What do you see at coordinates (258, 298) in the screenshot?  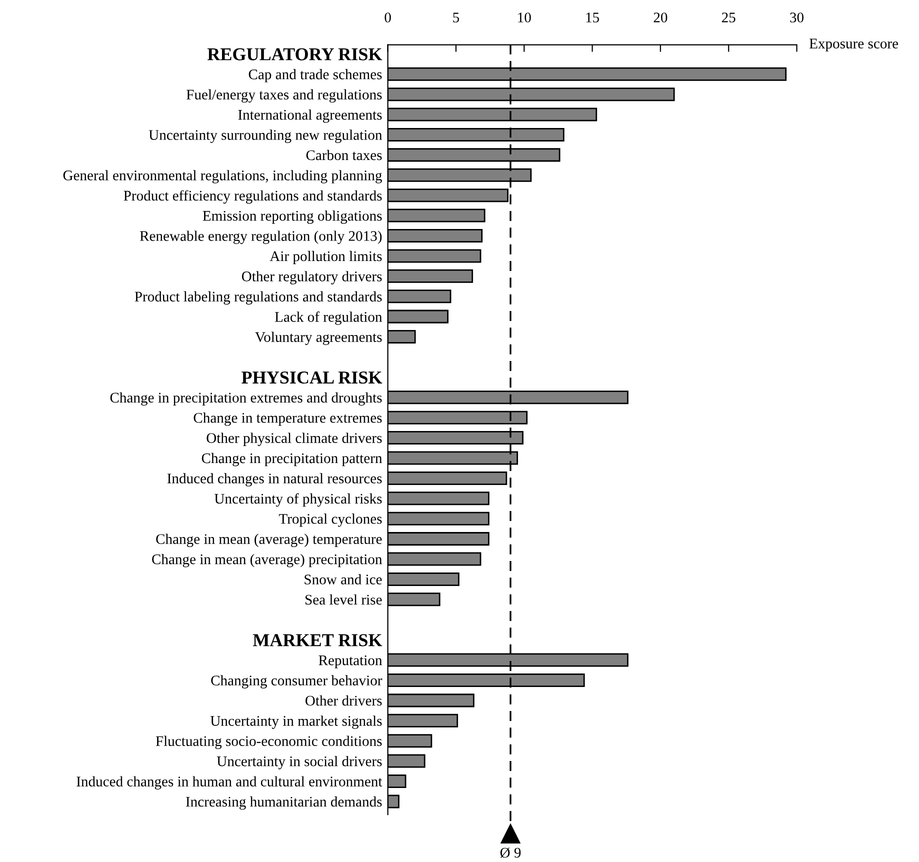 I see `y-tick-label: Product labeling regulations and standards` at bounding box center [258, 298].